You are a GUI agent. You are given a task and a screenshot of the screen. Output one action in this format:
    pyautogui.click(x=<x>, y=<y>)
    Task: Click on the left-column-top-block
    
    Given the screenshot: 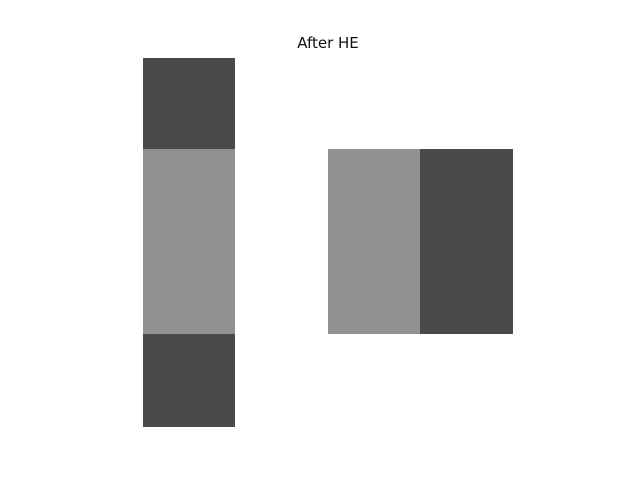 What is the action you would take?
    pyautogui.click(x=189, y=103)
    